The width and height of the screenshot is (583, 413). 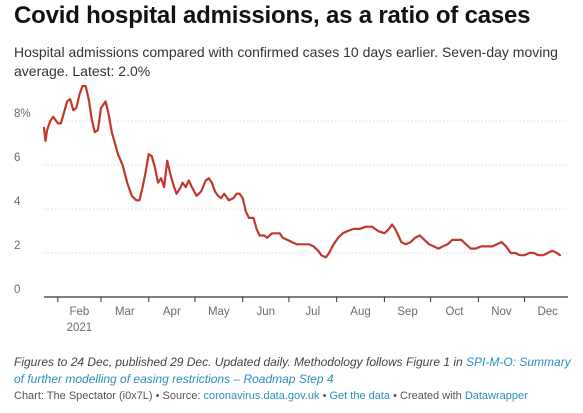 What do you see at coordinates (83, 396) in the screenshot?
I see `chart-credit: Chart: The Spectator (i0x7L)` at bounding box center [83, 396].